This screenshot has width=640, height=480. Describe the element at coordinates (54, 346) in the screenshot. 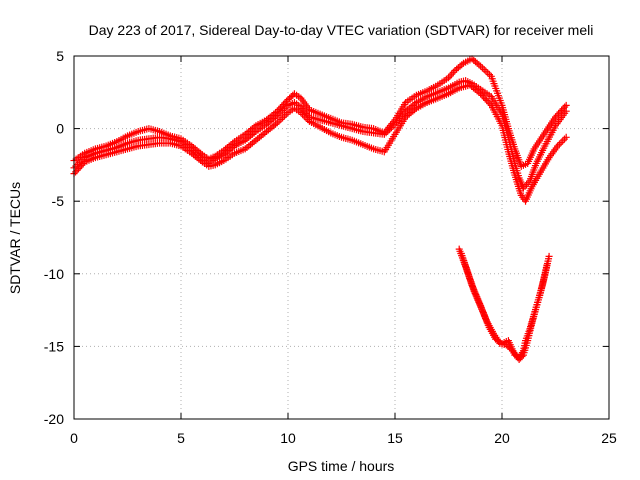

I see `y-tick-label: -15` at that location.